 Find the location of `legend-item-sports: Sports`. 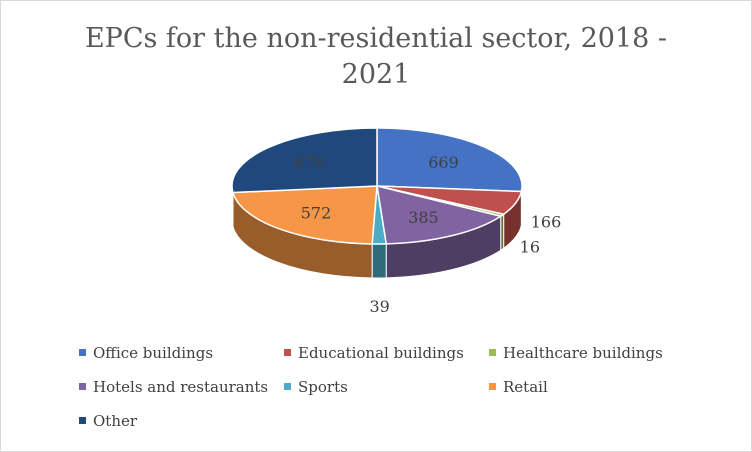

legend-item-sports: Sports is located at coordinates (316, 387).